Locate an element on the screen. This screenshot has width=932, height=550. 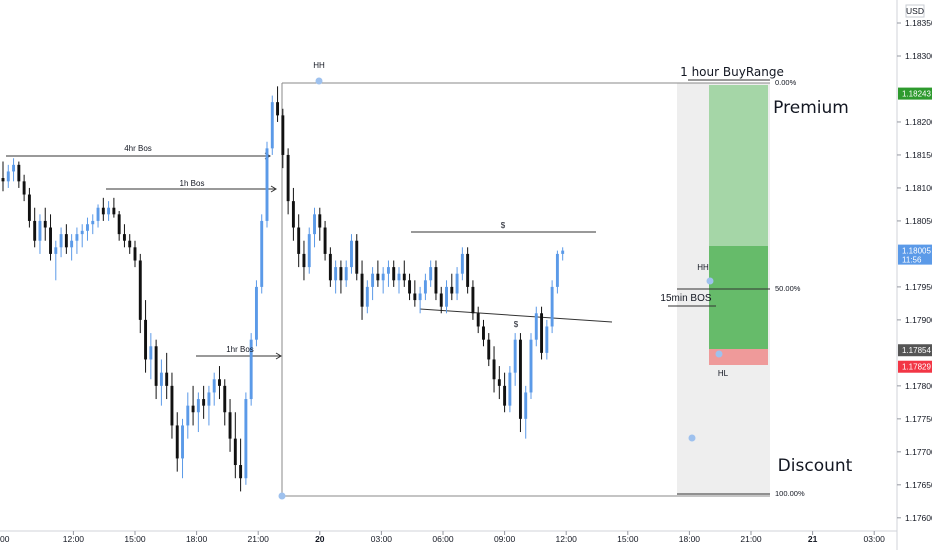
hh-top-label: HH is located at coordinates (319, 65).